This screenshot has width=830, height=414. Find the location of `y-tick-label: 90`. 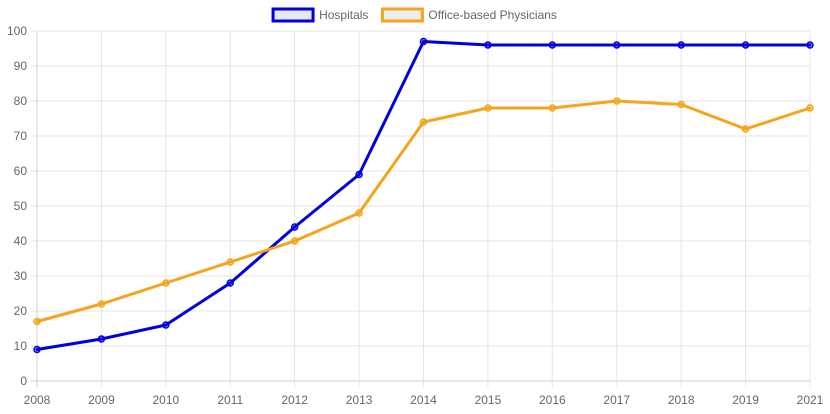

y-tick-label: 90 is located at coordinates (21, 66).